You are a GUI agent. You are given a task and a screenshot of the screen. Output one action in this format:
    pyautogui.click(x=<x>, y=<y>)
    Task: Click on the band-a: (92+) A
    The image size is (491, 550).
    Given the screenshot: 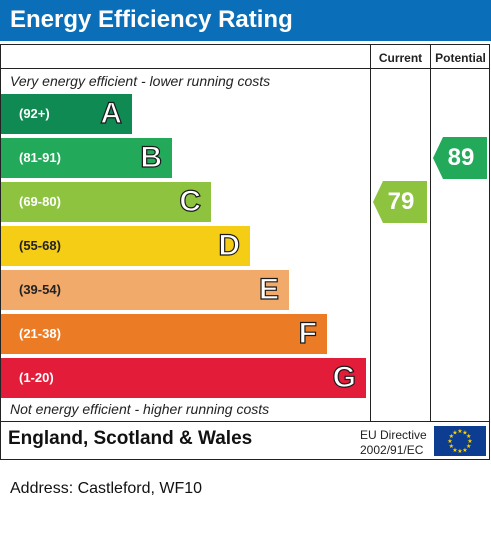 What is the action you would take?
    pyautogui.click(x=66, y=114)
    